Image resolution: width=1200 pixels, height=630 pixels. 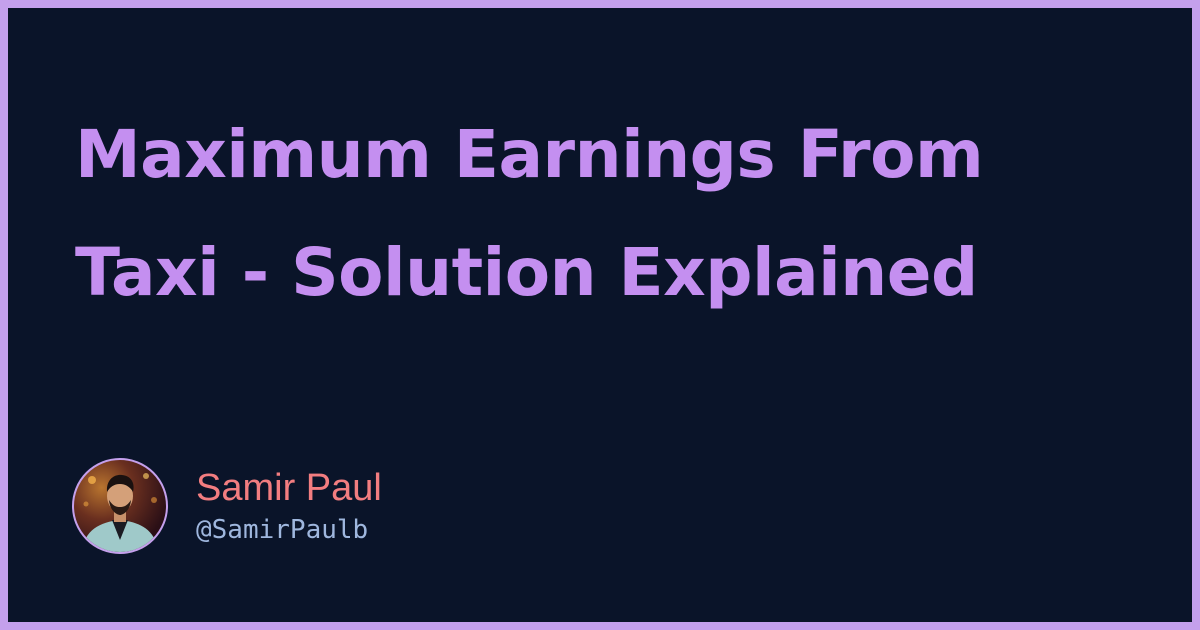 I want to click on author-block: Samir Paul @SamirPaulb, so click(x=227, y=506).